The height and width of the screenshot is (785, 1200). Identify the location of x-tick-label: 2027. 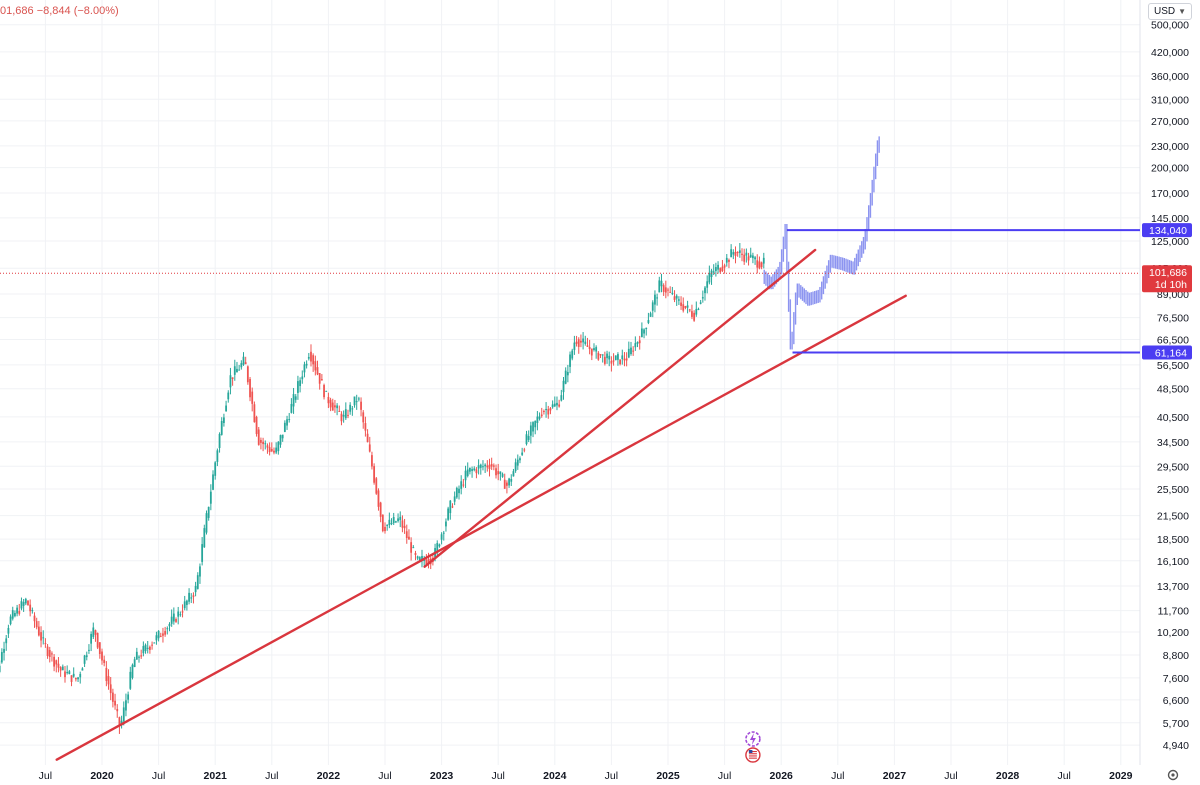
(895, 776).